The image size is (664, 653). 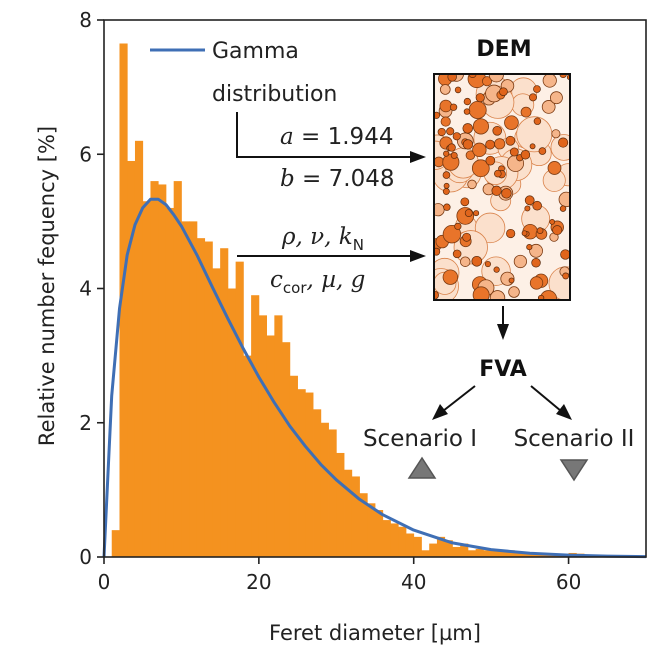 I want to click on material-line2-rest: , µ, g, so click(x=335, y=280).